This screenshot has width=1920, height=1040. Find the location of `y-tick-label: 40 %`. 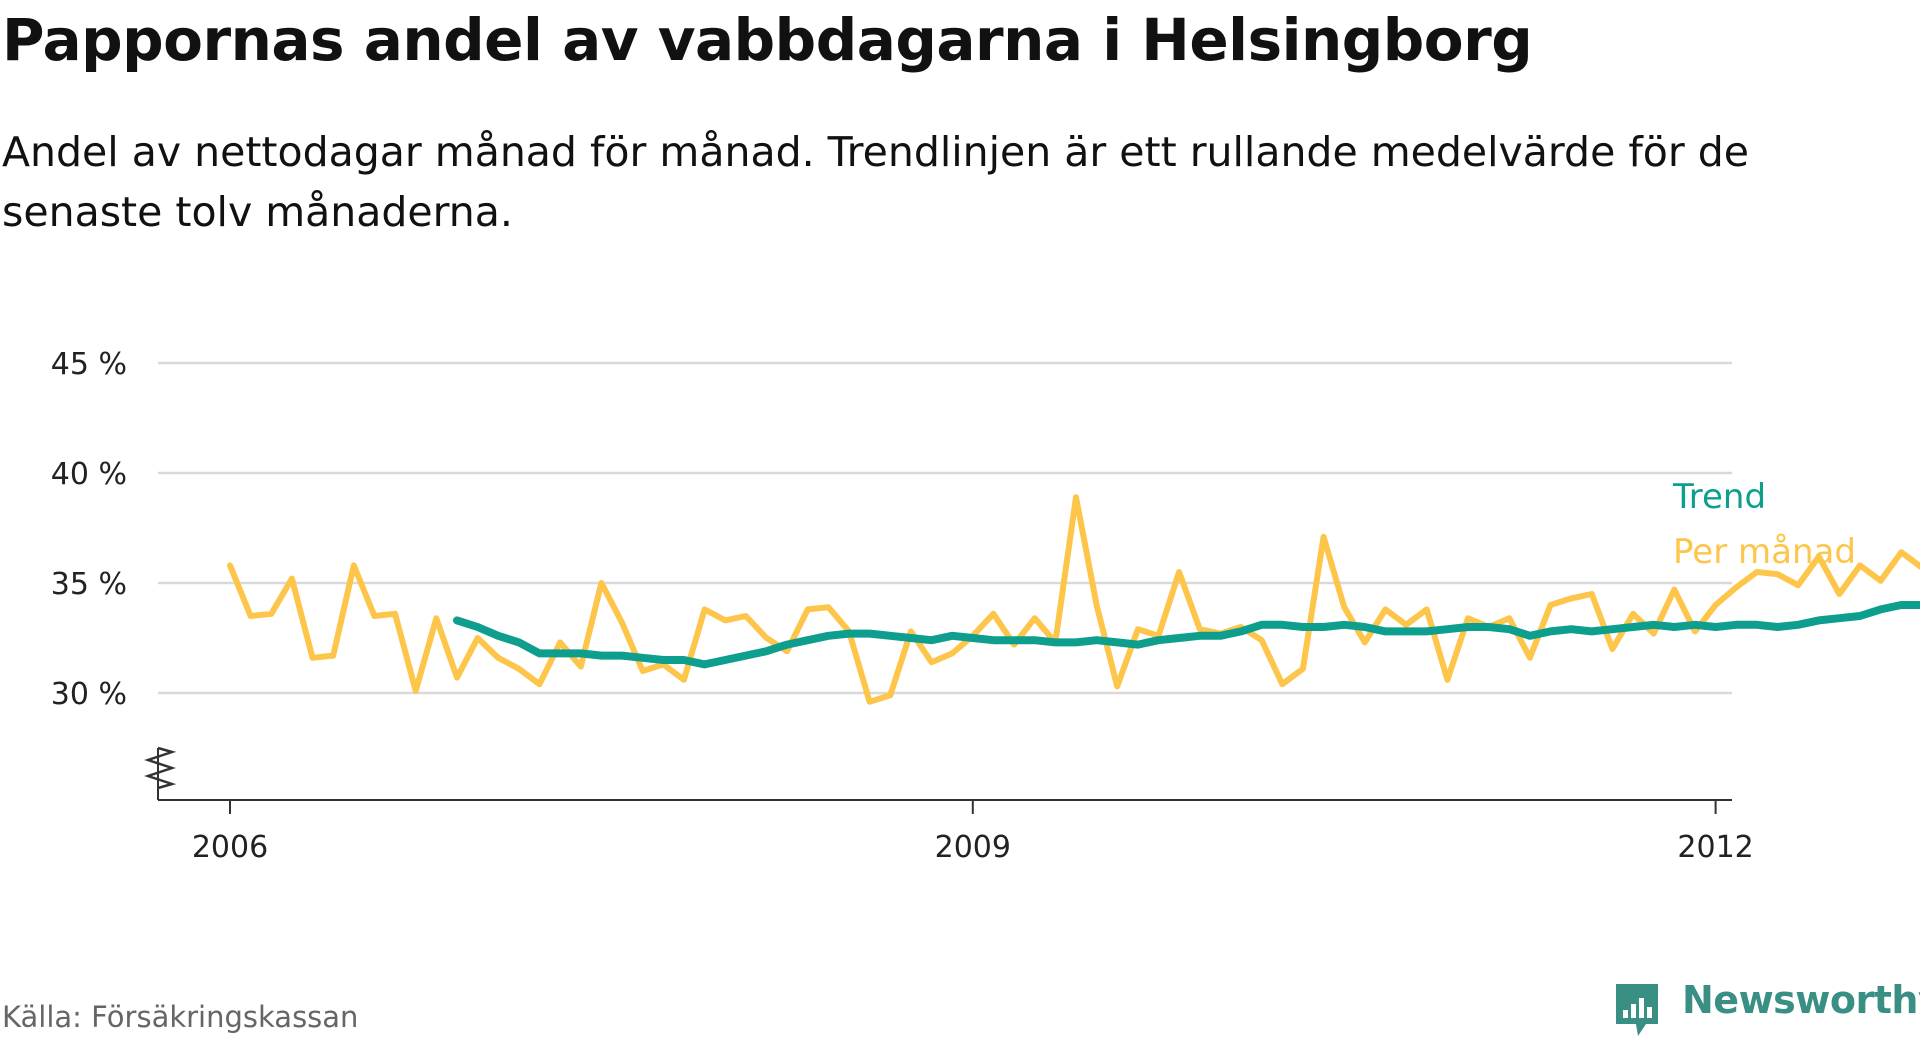

y-tick-label: 40 % is located at coordinates (89, 474).